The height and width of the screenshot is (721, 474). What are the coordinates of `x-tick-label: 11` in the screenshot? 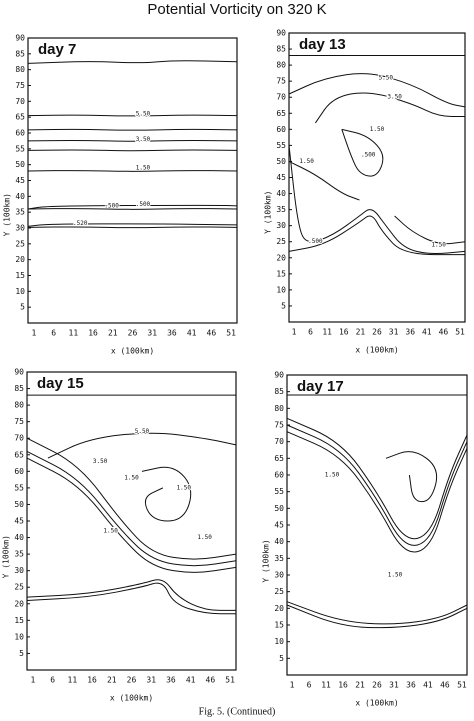 It's located at (73, 680).